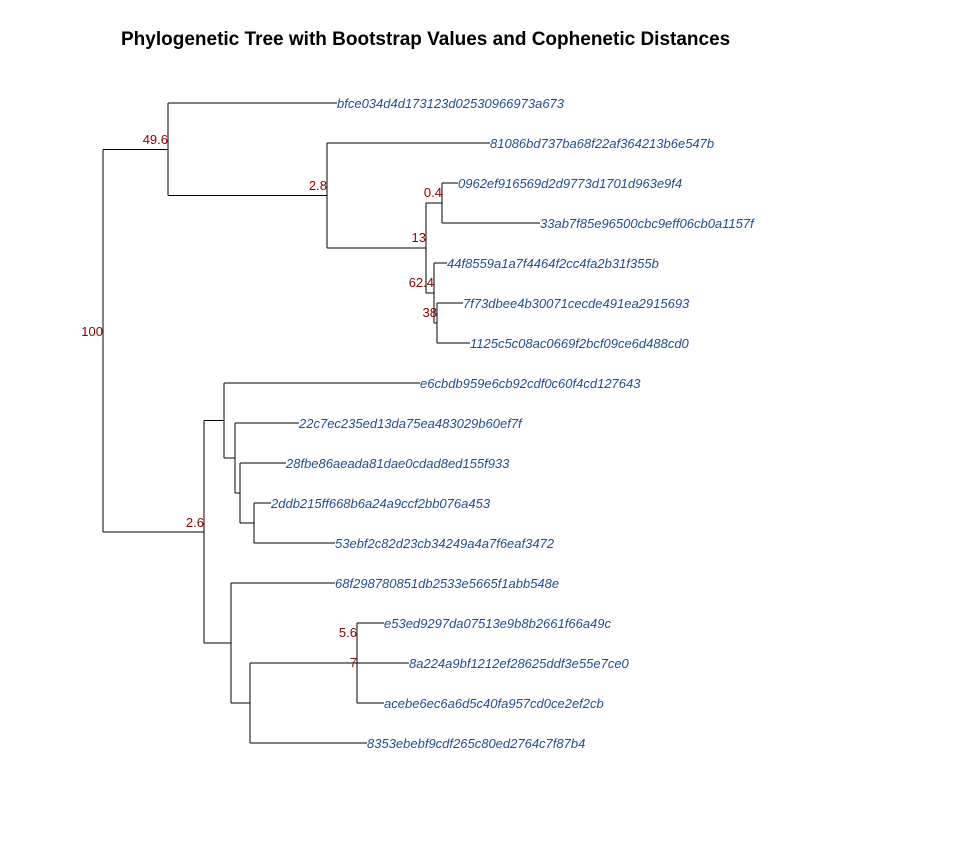  What do you see at coordinates (447, 583) in the screenshot?
I see `tip-label: 68f298780851db2533e5665f1abb548e` at bounding box center [447, 583].